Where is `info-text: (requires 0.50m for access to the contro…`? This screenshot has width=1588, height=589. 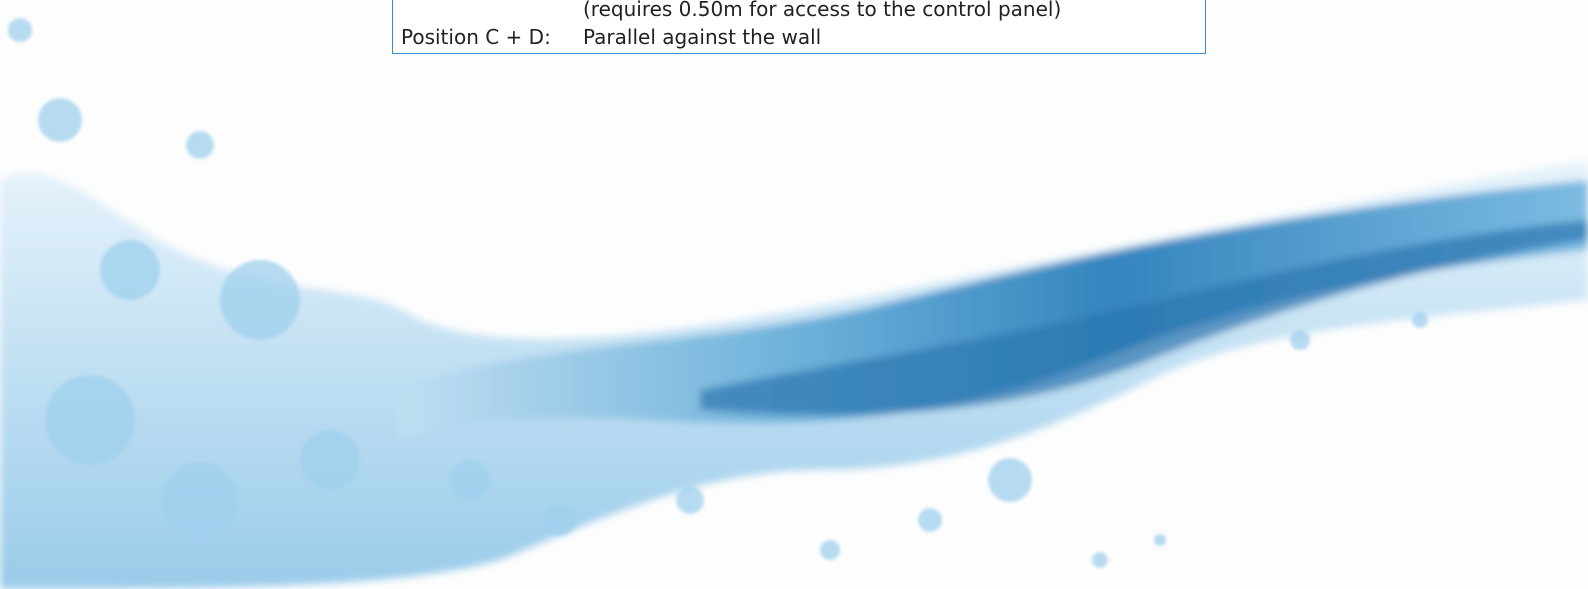 info-text: (requires 0.50m for access to the contro… is located at coordinates (822, 10).